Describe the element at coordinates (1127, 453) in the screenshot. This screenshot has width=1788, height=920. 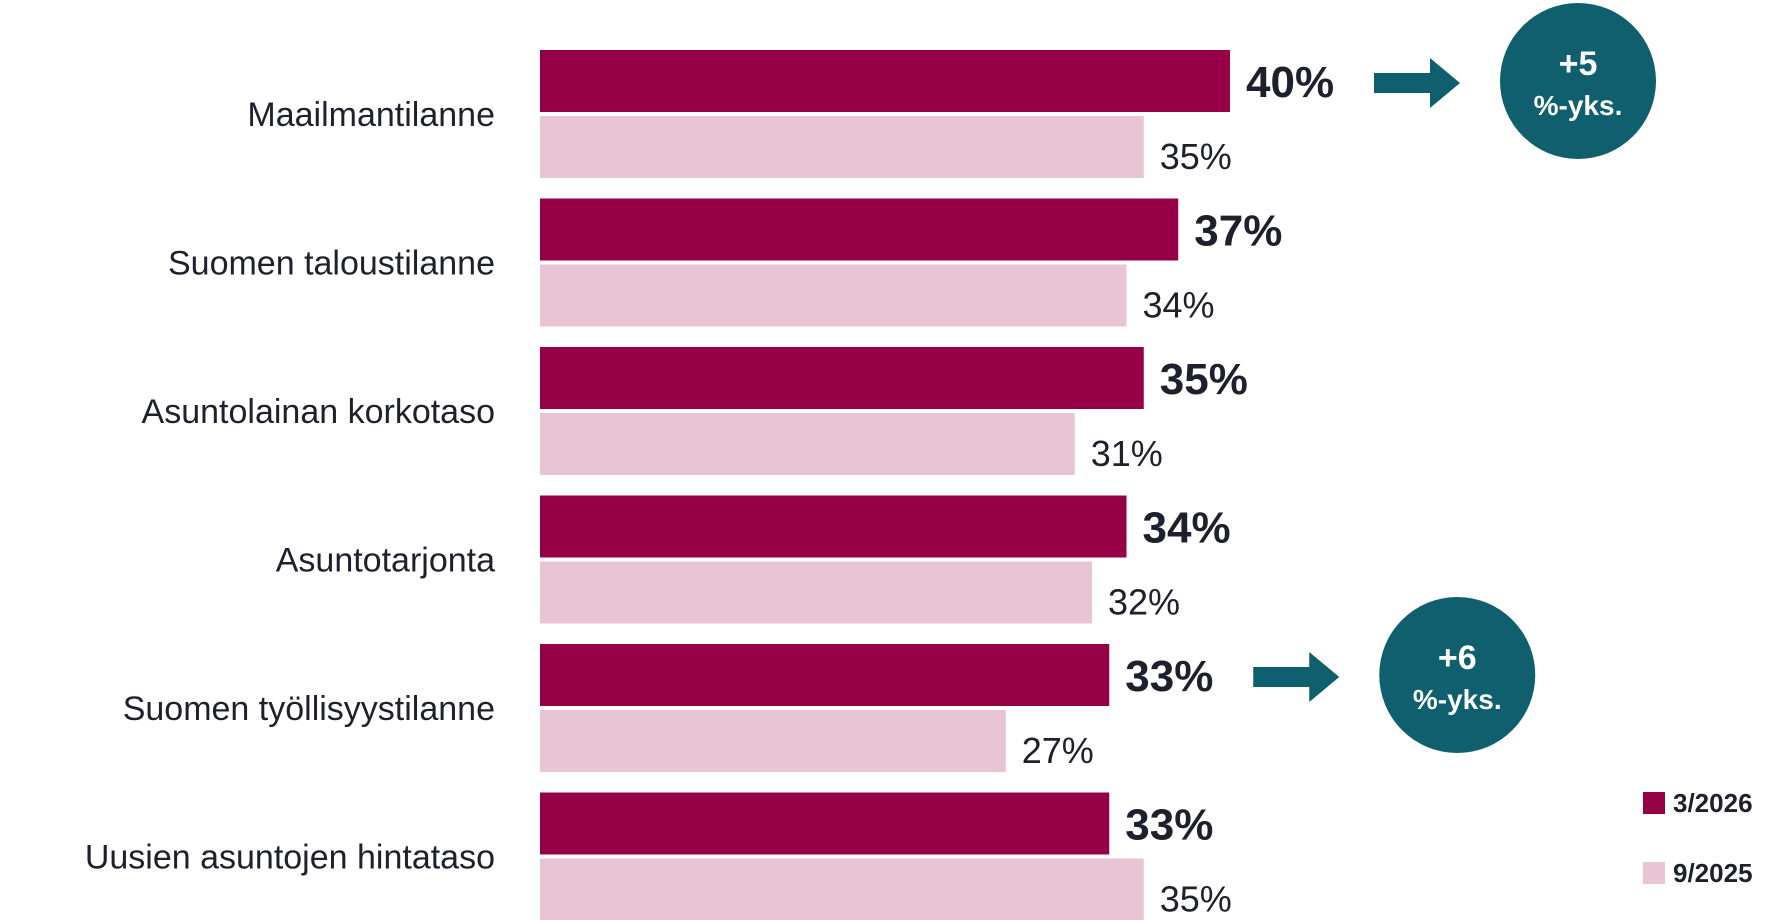
I see `value-label-series-2: 31%` at that location.